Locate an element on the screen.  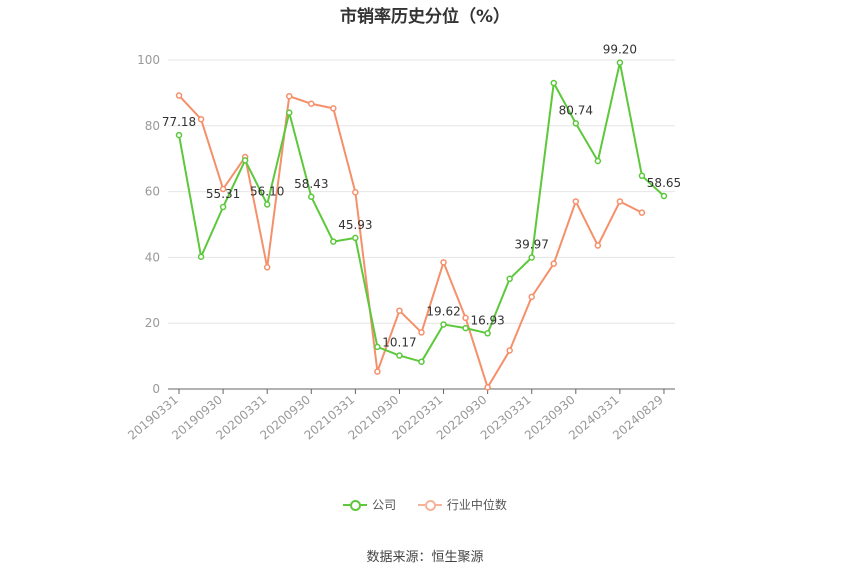
data-label: 19.62 is located at coordinates (443, 311).